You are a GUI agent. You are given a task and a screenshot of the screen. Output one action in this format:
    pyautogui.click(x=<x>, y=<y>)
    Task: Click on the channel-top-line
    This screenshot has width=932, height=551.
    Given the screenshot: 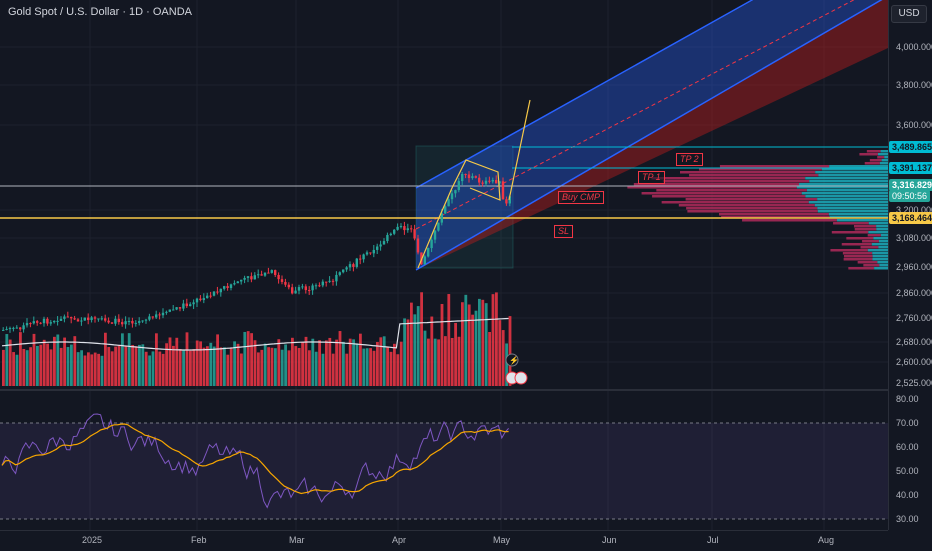 What is the action you would take?
    pyautogui.click(x=592, y=94)
    